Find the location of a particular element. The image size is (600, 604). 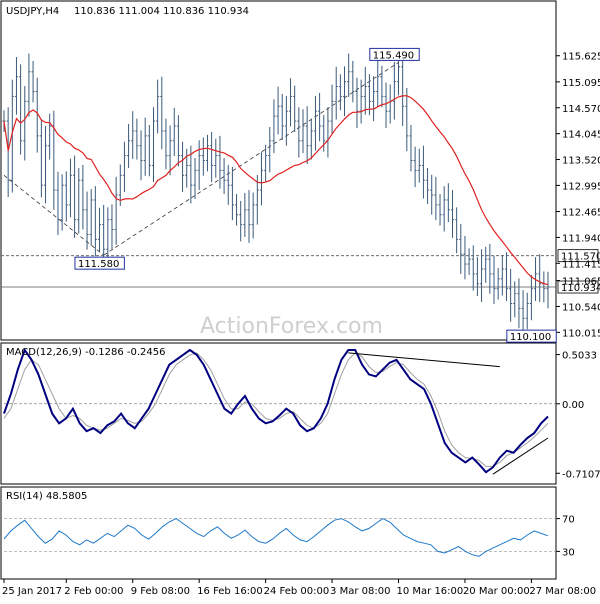

x-tick-label: 27 Mar 08:00 is located at coordinates (562, 591).